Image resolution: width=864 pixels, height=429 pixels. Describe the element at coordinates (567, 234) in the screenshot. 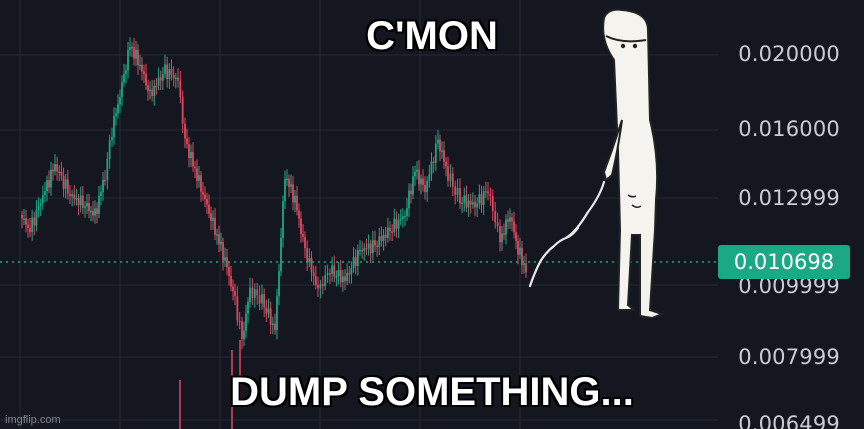

I see `stick-pointer-icon` at that location.